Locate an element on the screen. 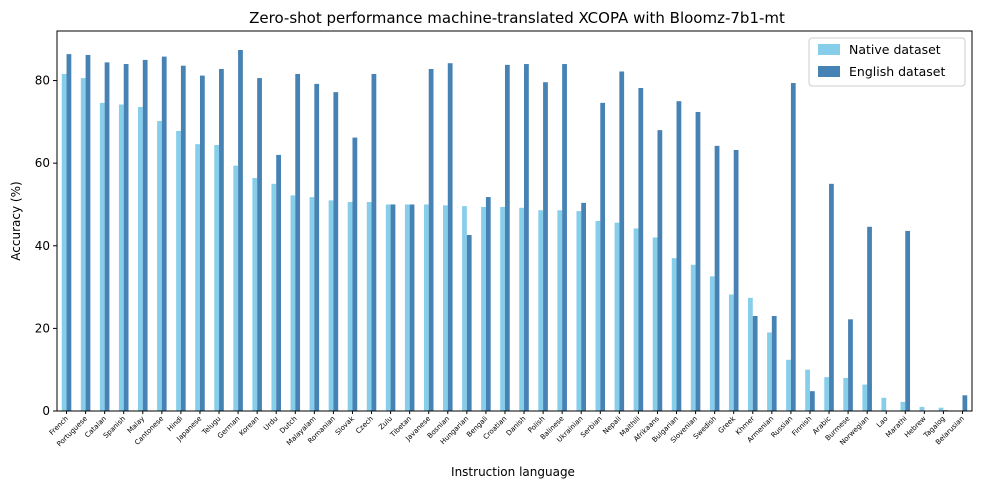 The width and height of the screenshot is (988, 490). bar-native-french is located at coordinates (64, 242).